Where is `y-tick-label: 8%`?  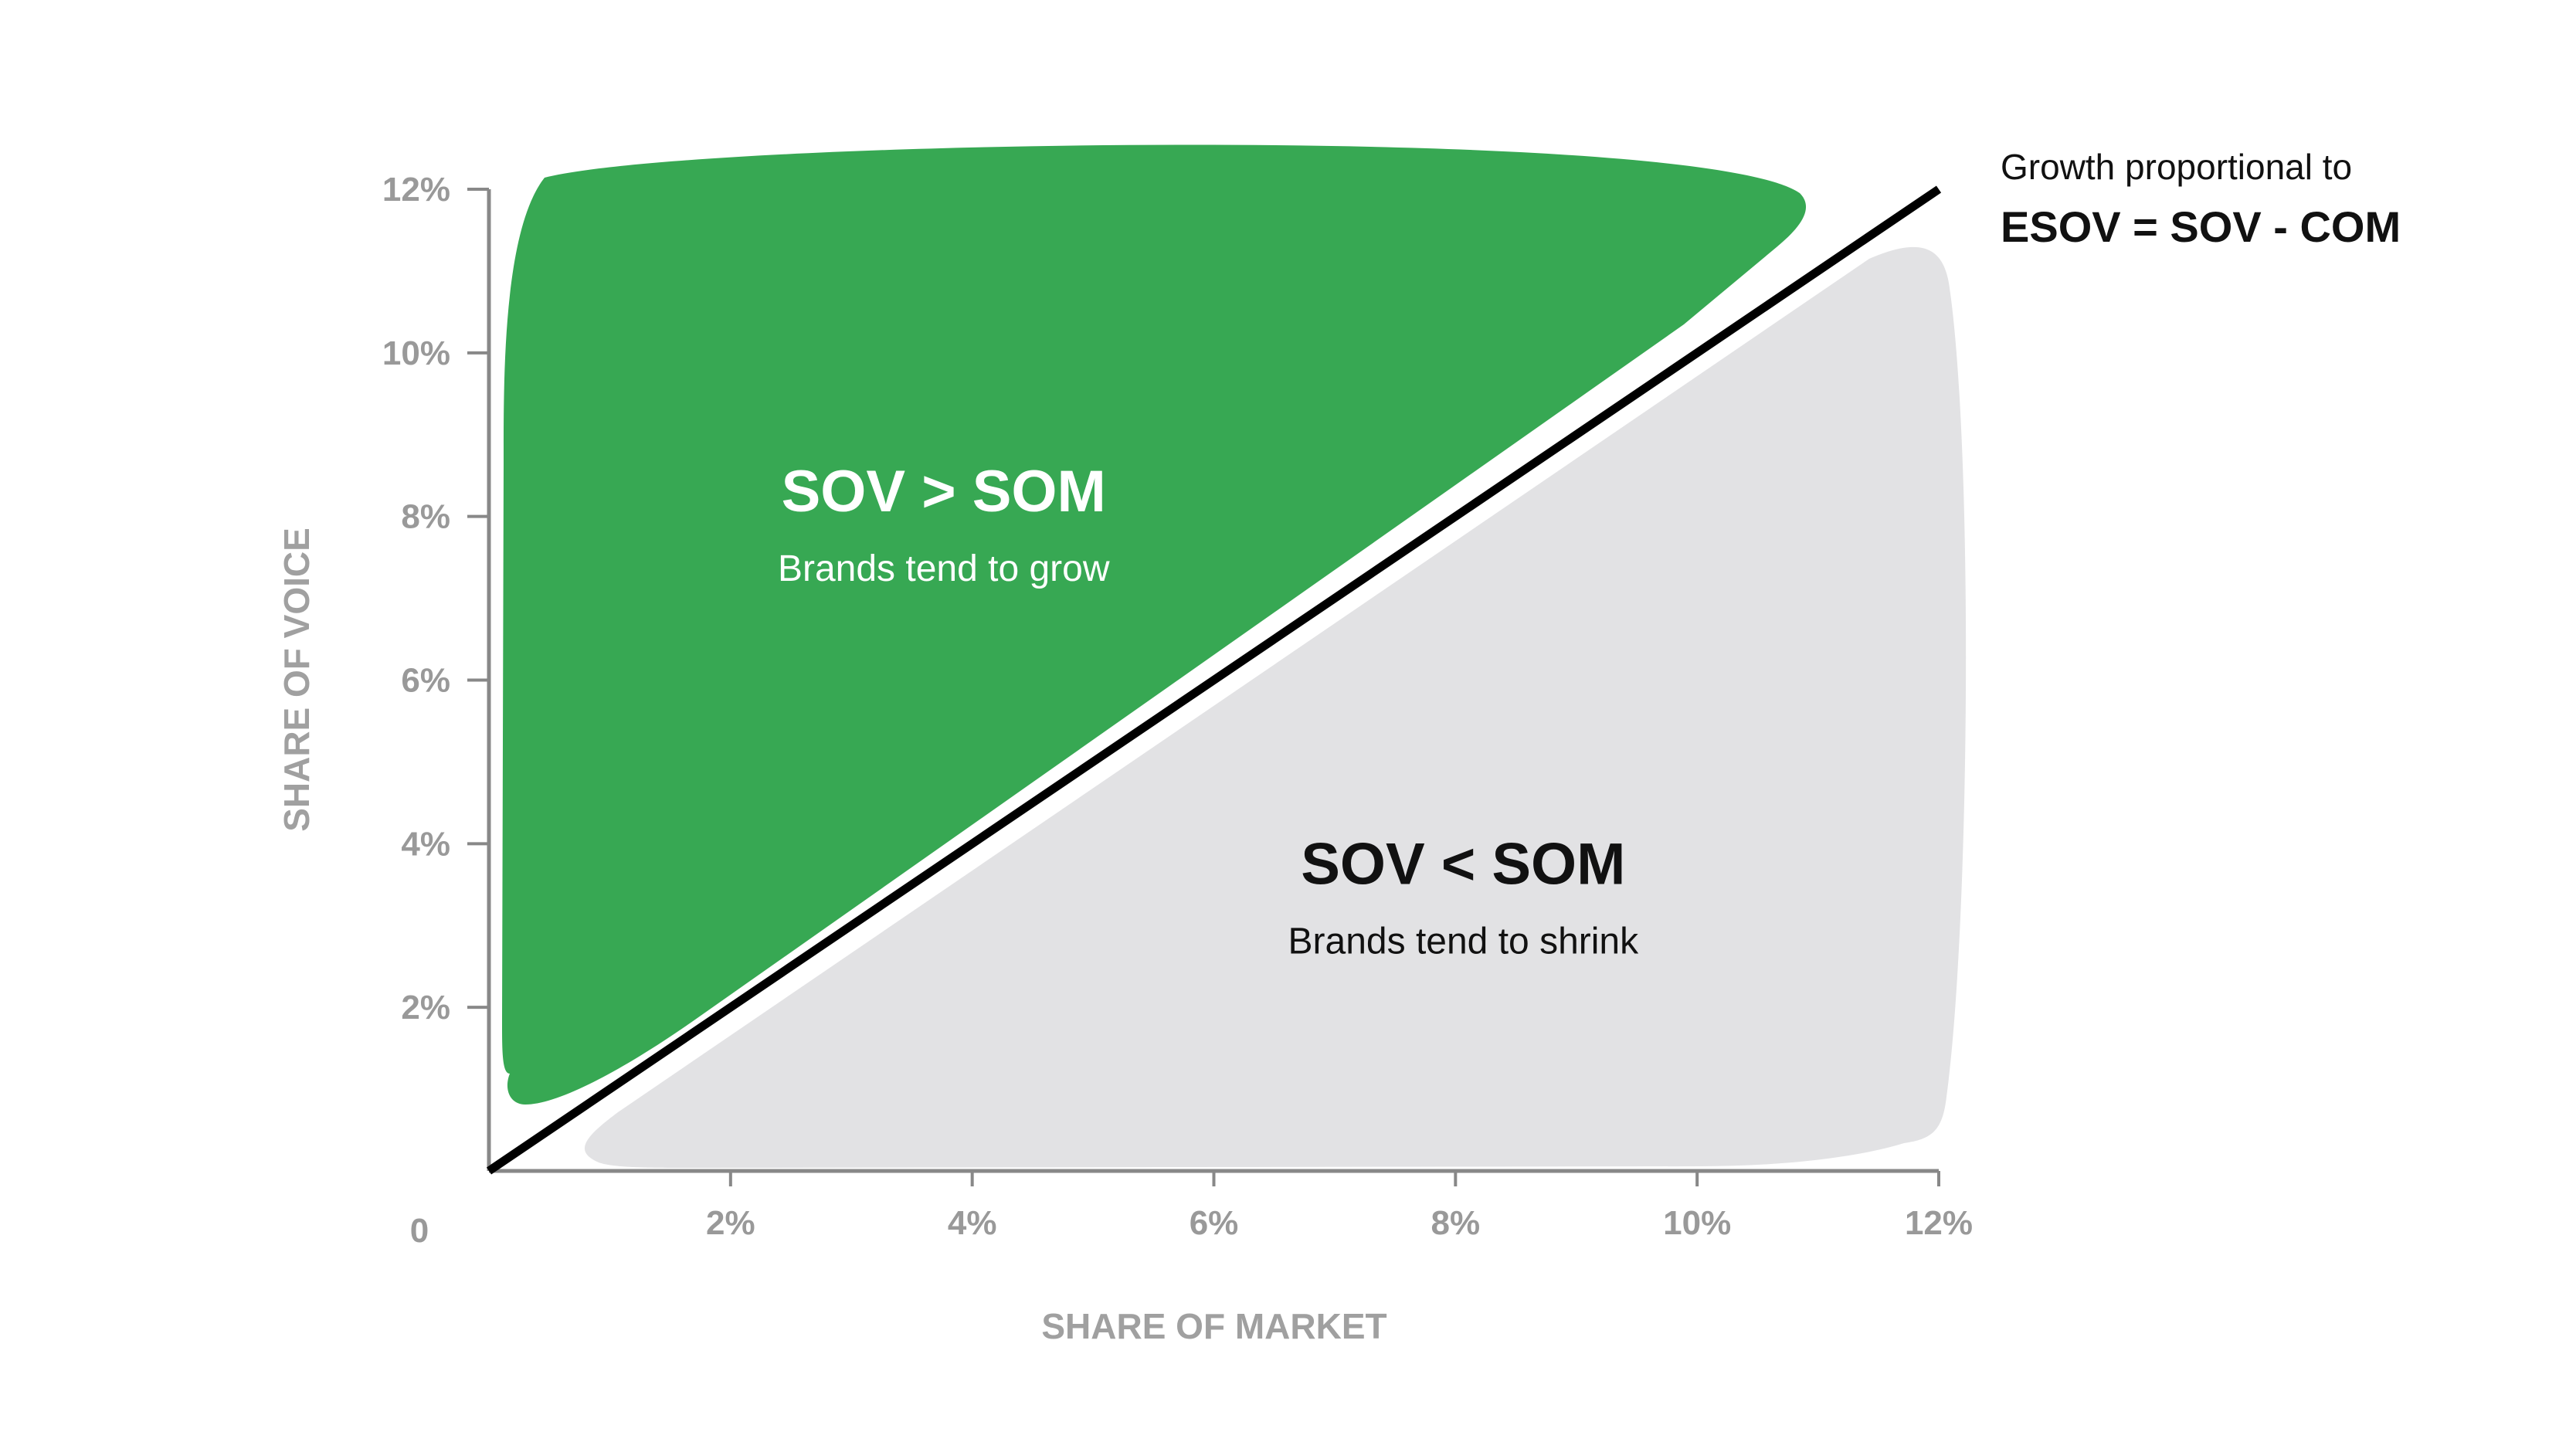
y-tick-label: 8% is located at coordinates (426, 517).